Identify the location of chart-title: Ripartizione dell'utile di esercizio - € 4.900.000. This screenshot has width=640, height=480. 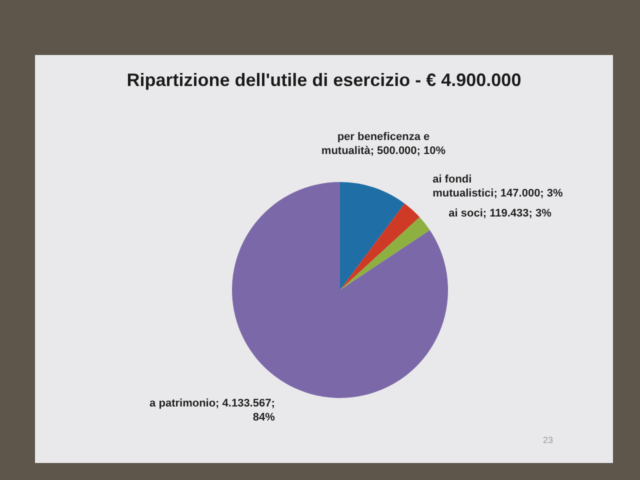
(324, 80).